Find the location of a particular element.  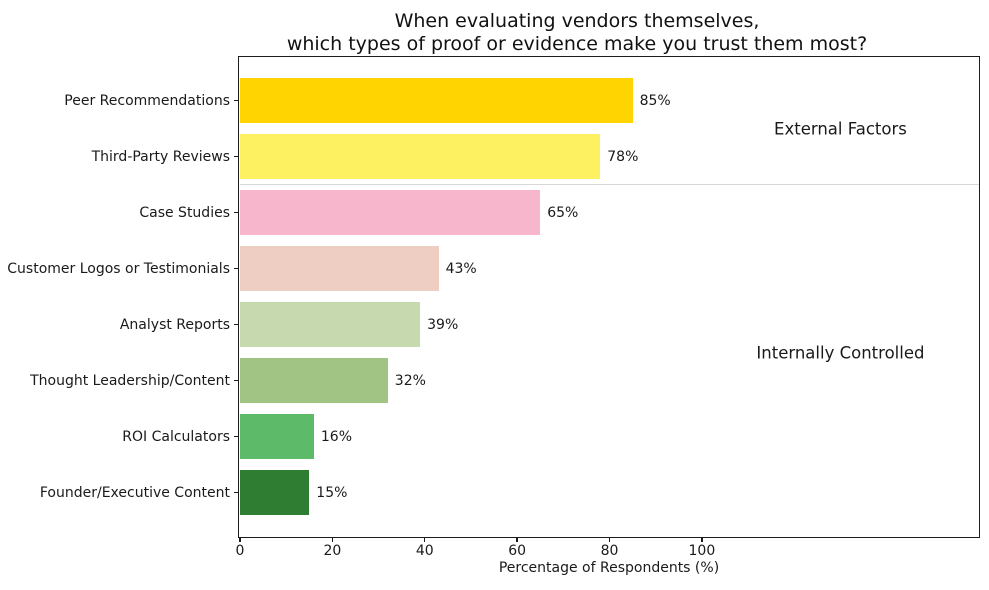

bar-value-label: 78% is located at coordinates (623, 156).